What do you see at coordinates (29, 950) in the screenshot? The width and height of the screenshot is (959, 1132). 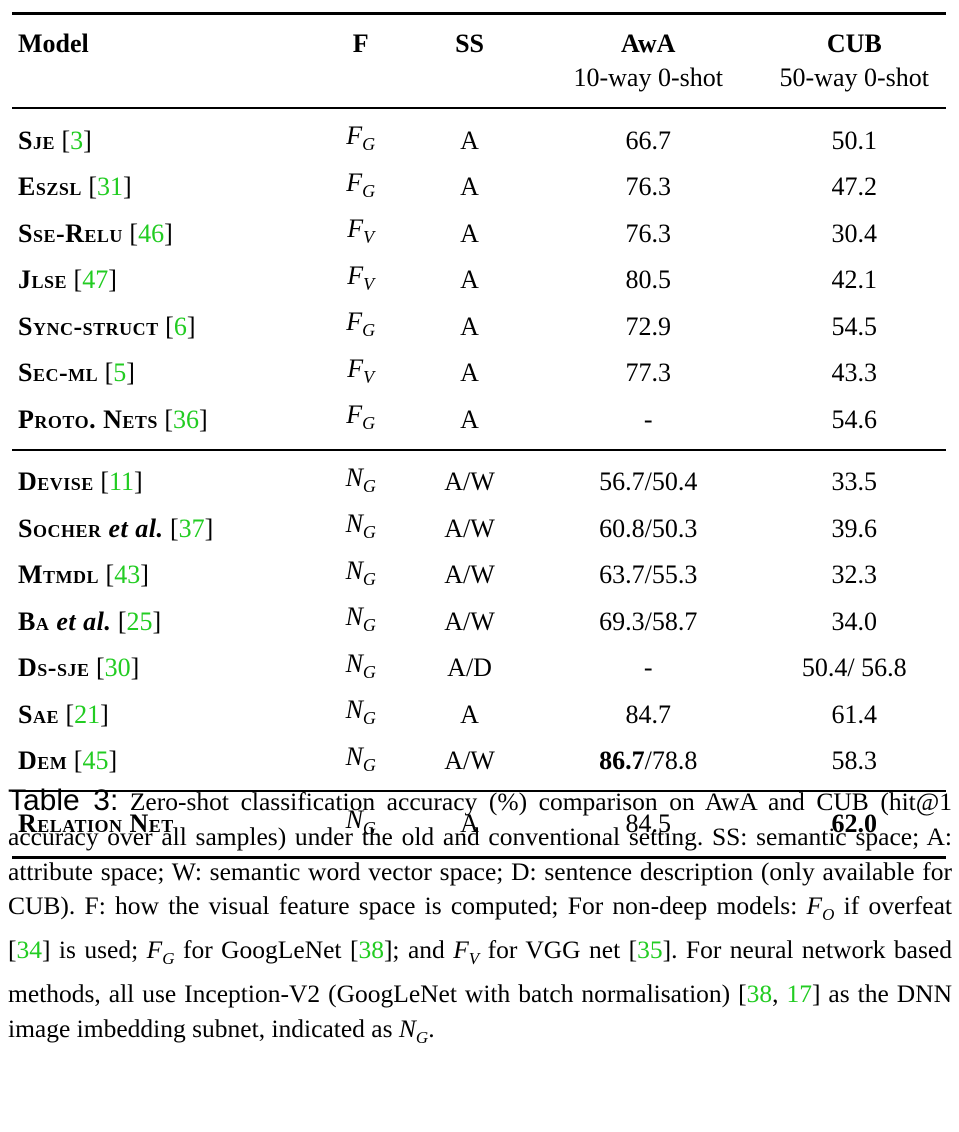 I see `citation-link: 34` at bounding box center [29, 950].